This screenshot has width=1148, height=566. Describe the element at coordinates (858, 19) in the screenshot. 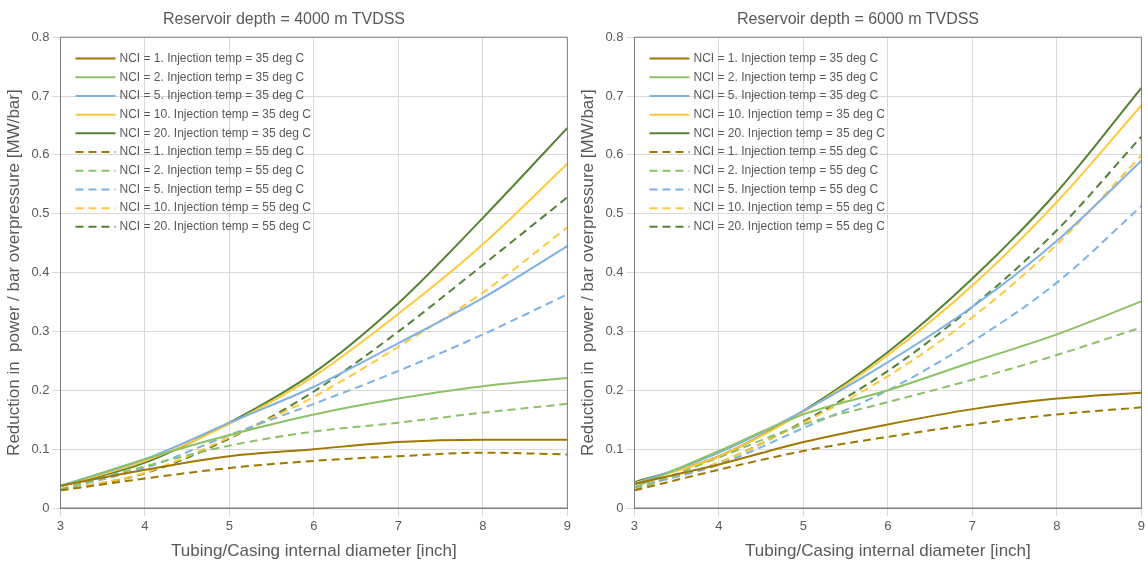

I see `chart-title: Reservoir depth = 6000 m TVDSS` at that location.